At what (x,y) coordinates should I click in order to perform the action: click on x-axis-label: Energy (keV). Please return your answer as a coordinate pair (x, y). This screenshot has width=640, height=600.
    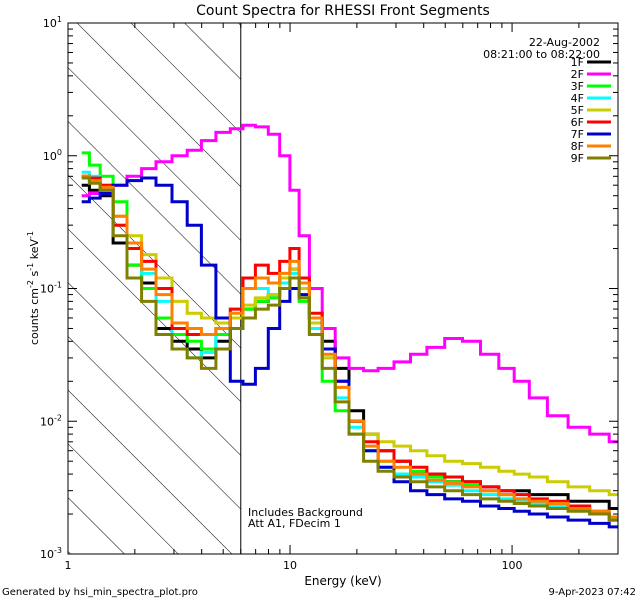
    Looking at the image, I should click on (342, 581).